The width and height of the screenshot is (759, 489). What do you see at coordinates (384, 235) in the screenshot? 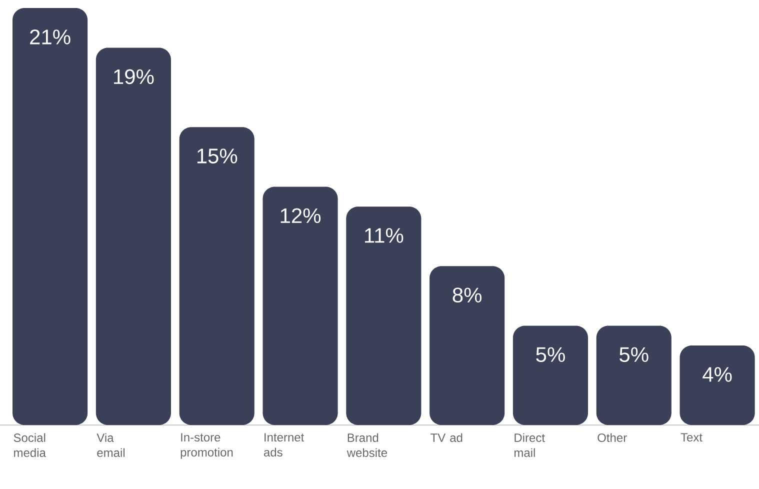
I see `data-label: 11%` at bounding box center [384, 235].